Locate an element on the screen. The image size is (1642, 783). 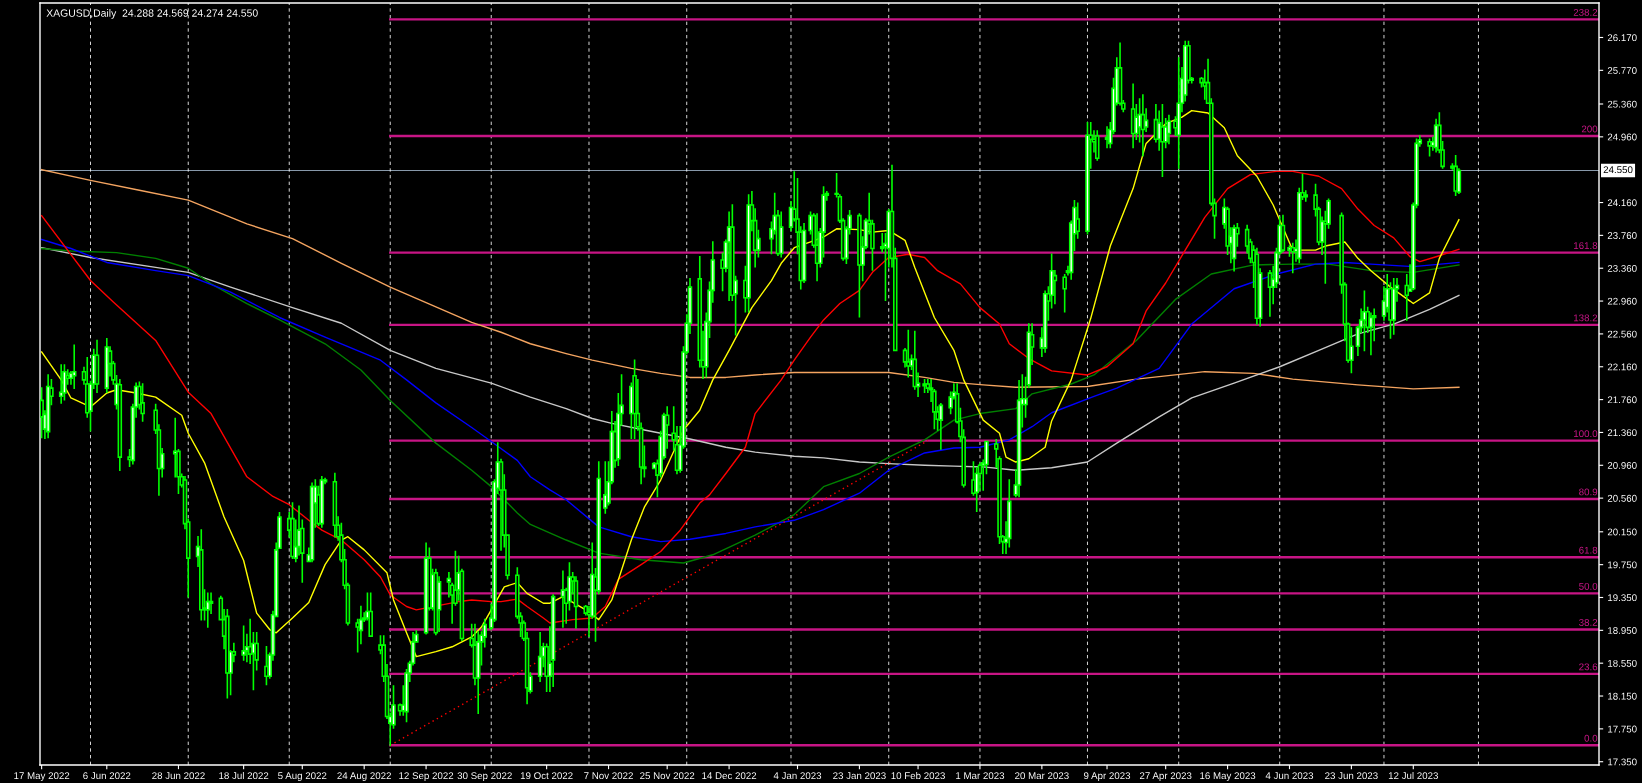
y-tick-label: 25.770 is located at coordinates (1622, 70).